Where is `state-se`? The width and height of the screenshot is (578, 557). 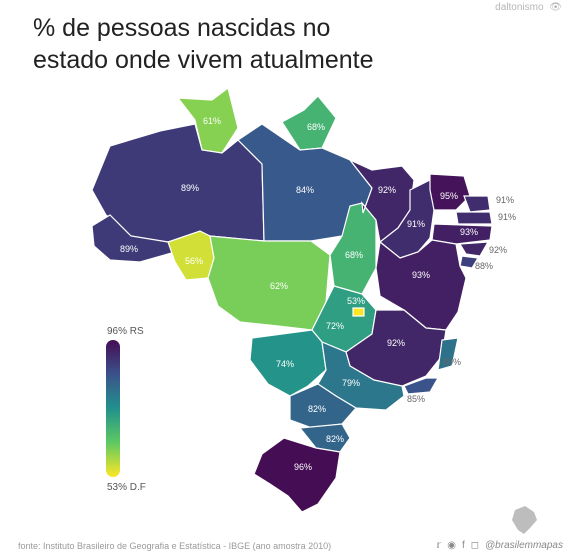
state-se is located at coordinates (469, 262).